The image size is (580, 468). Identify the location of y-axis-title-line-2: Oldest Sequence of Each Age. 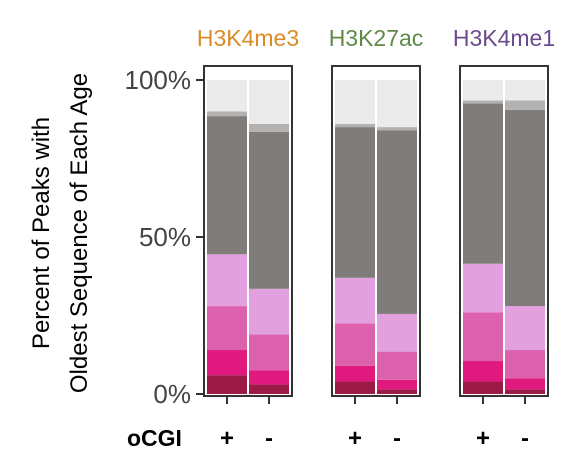
(79, 233).